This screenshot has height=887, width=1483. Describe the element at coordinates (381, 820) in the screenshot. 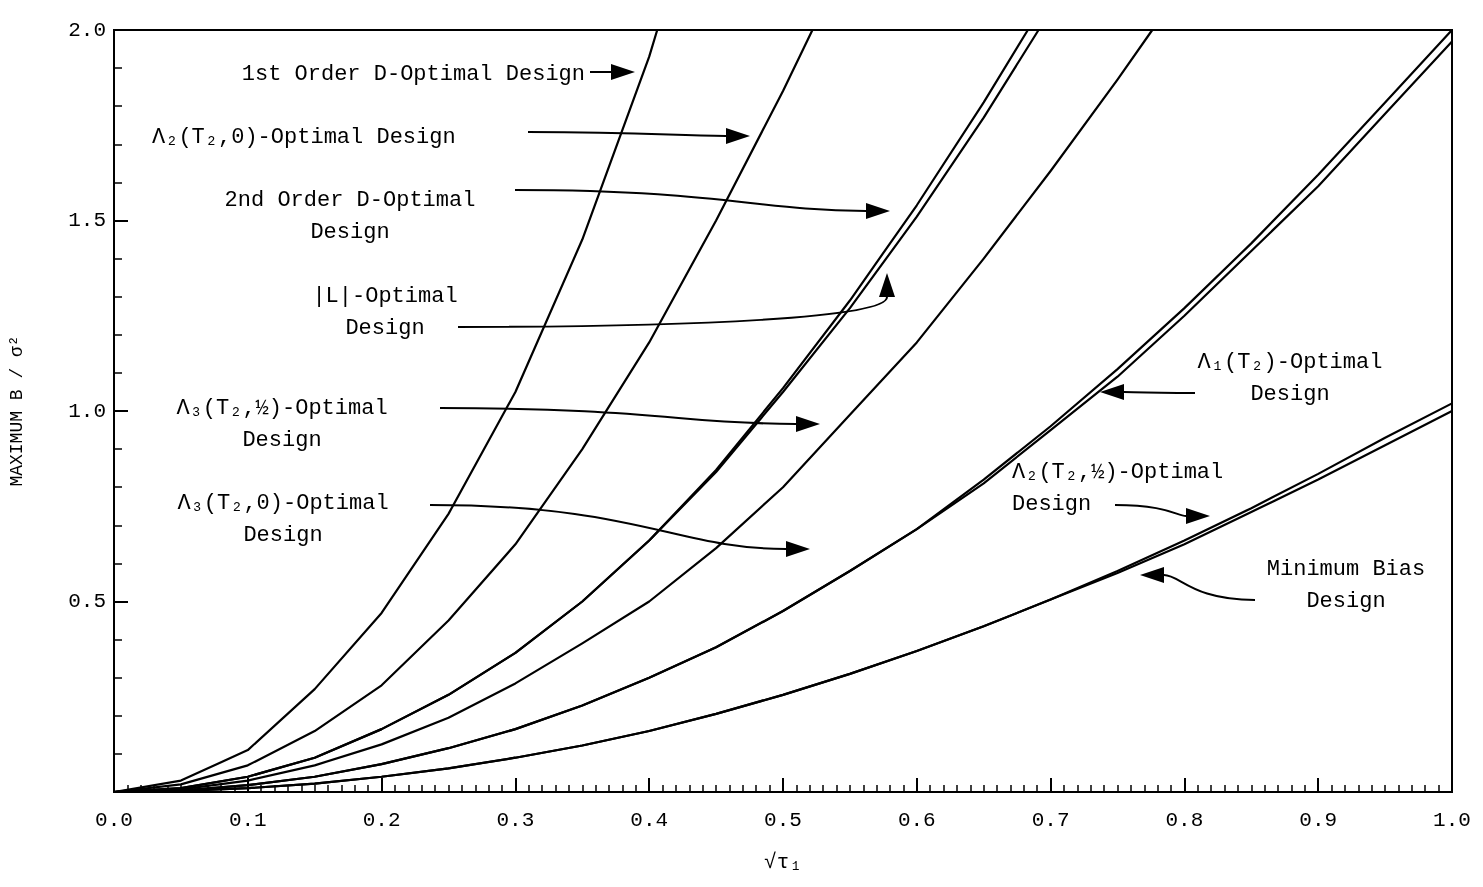

I see `x-tick-label: 0.2` at that location.